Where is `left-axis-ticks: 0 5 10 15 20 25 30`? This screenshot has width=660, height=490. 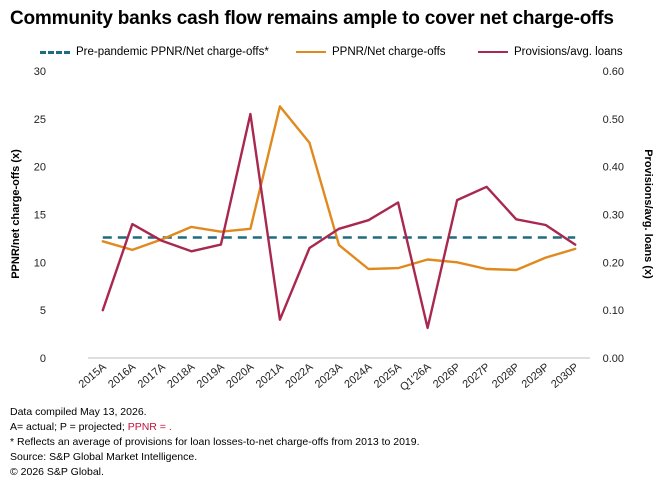
left-axis-ticks: 0 5 10 15 20 25 30 is located at coordinates (40, 215).